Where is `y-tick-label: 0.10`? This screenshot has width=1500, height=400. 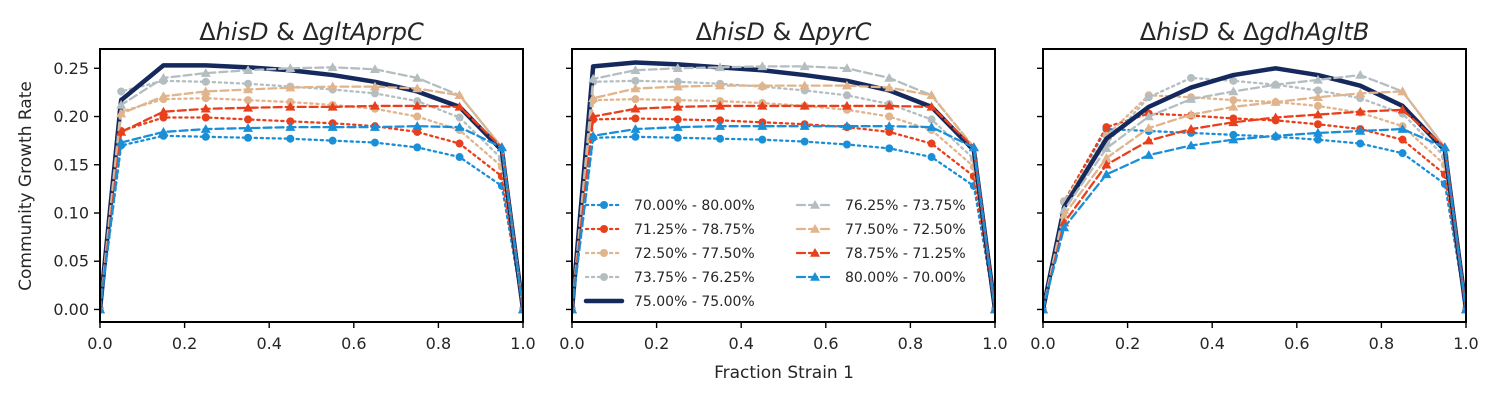 y-tick-label: 0.10 is located at coordinates (71, 212).